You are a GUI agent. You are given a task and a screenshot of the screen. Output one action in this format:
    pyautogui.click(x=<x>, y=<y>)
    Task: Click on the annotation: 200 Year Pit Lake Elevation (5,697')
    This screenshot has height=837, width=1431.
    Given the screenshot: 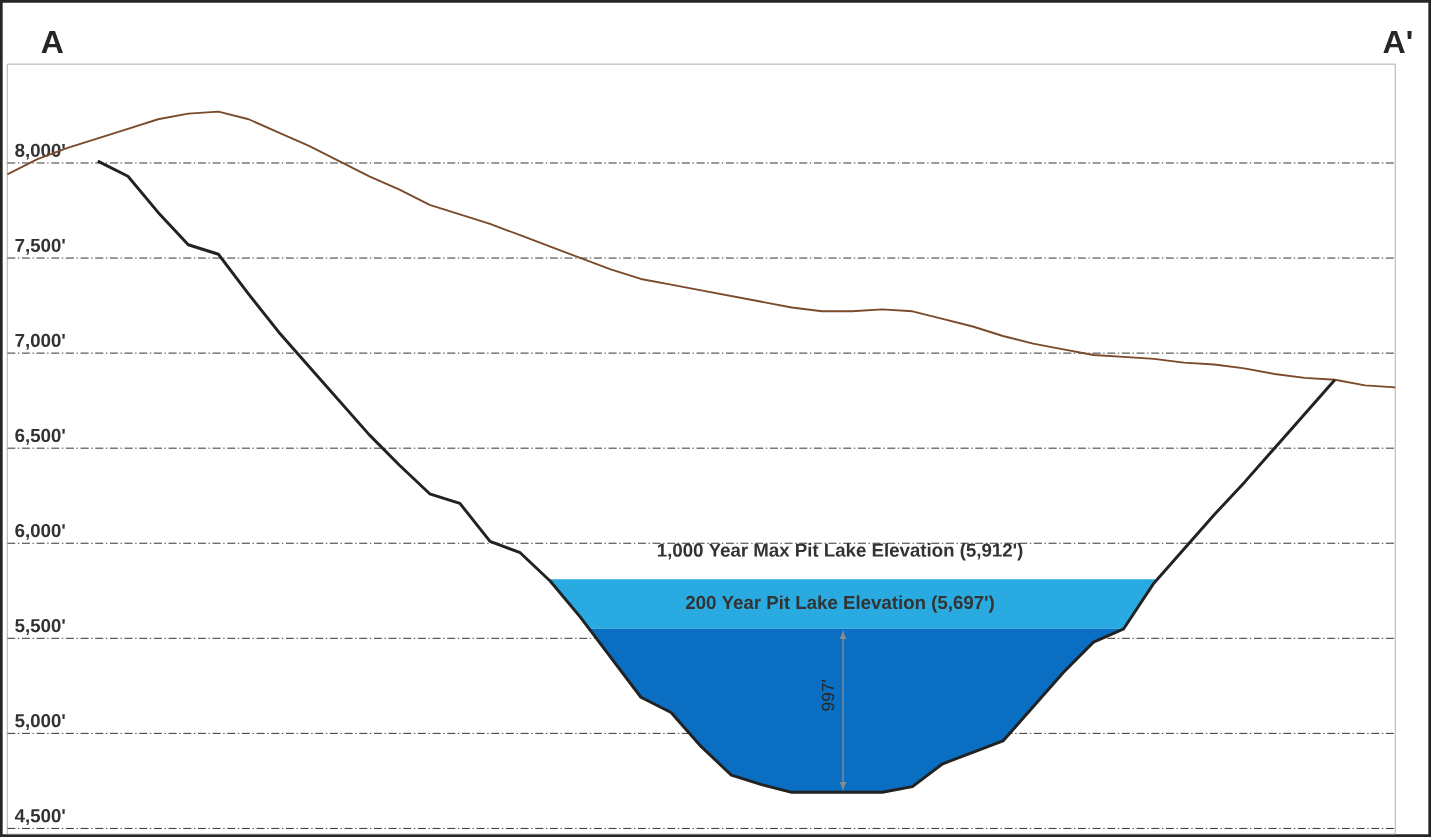 What is the action you would take?
    pyautogui.click(x=839, y=604)
    